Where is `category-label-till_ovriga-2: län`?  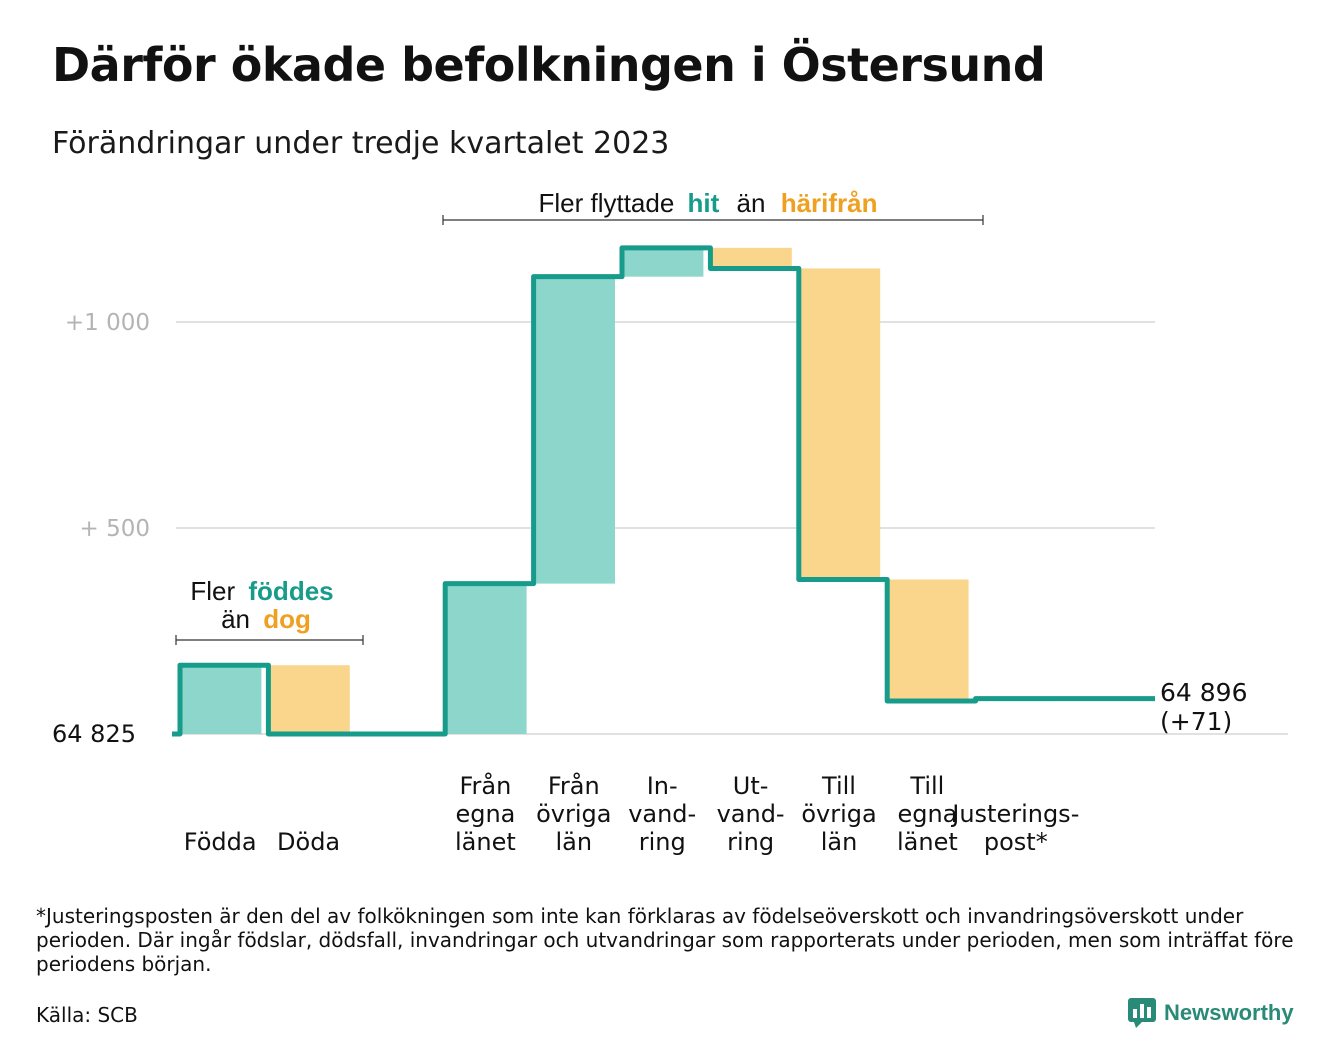
category-label-till_ovriga-2: län is located at coordinates (839, 842).